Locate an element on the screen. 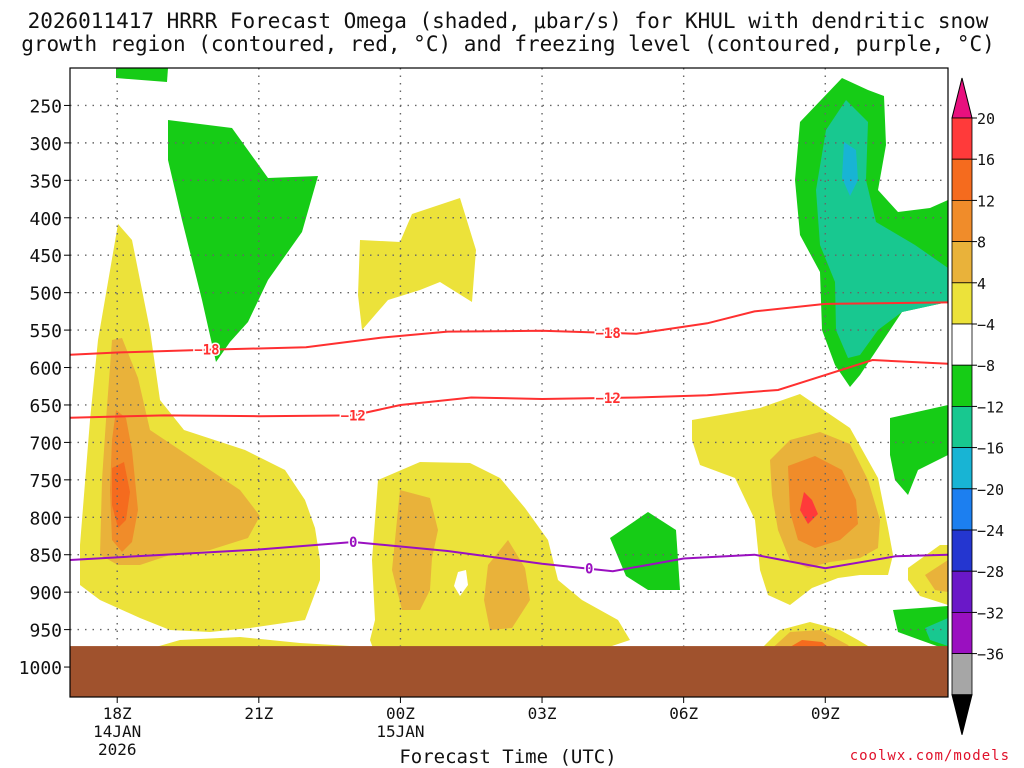 The width and height of the screenshot is (1024, 768). y-tick-label: 700 is located at coordinates (45, 443).